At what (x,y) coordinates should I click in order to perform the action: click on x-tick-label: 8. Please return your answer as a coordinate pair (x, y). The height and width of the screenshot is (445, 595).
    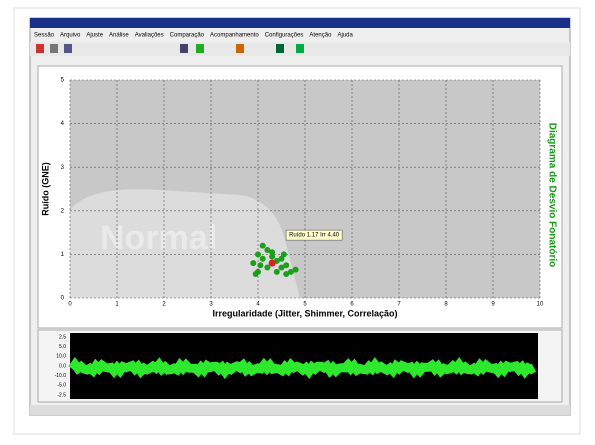
    Looking at the image, I should click on (446, 305).